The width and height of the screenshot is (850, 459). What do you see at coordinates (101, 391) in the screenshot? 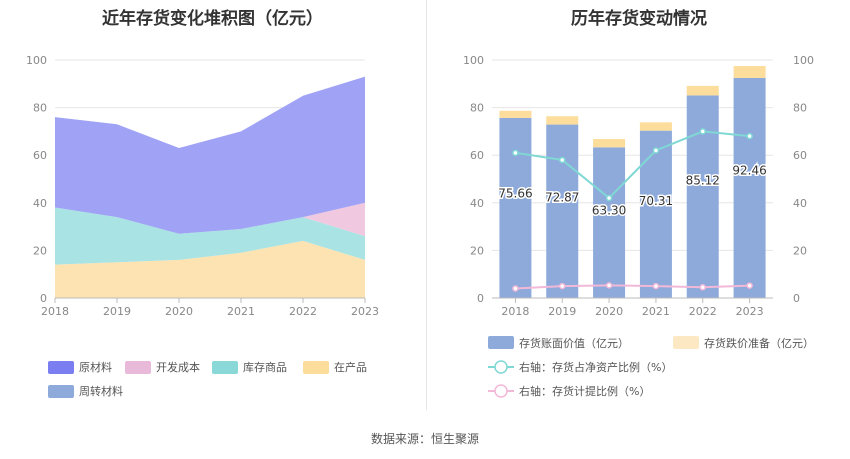
I see `legend-label-周转材料: 周转材料` at bounding box center [101, 391].